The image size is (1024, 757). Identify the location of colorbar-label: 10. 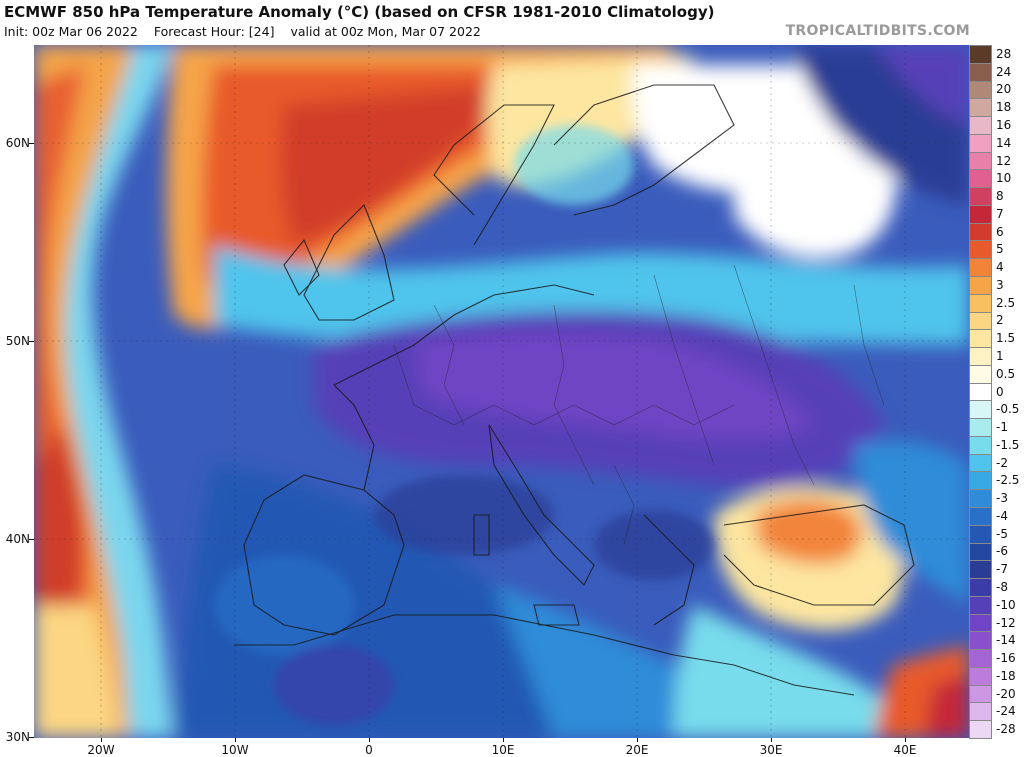
(1004, 178).